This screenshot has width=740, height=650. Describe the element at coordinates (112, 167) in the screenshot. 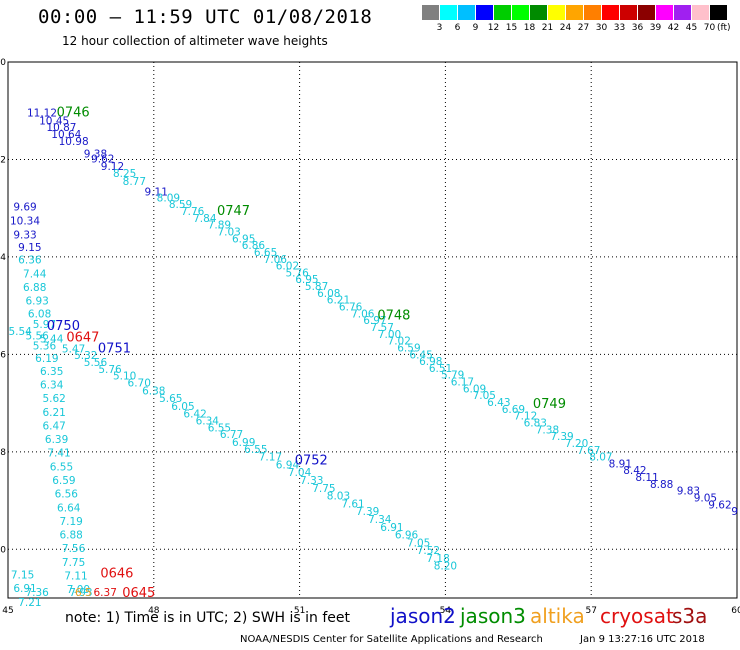

I see `swh-value-label: 9.12` at that location.